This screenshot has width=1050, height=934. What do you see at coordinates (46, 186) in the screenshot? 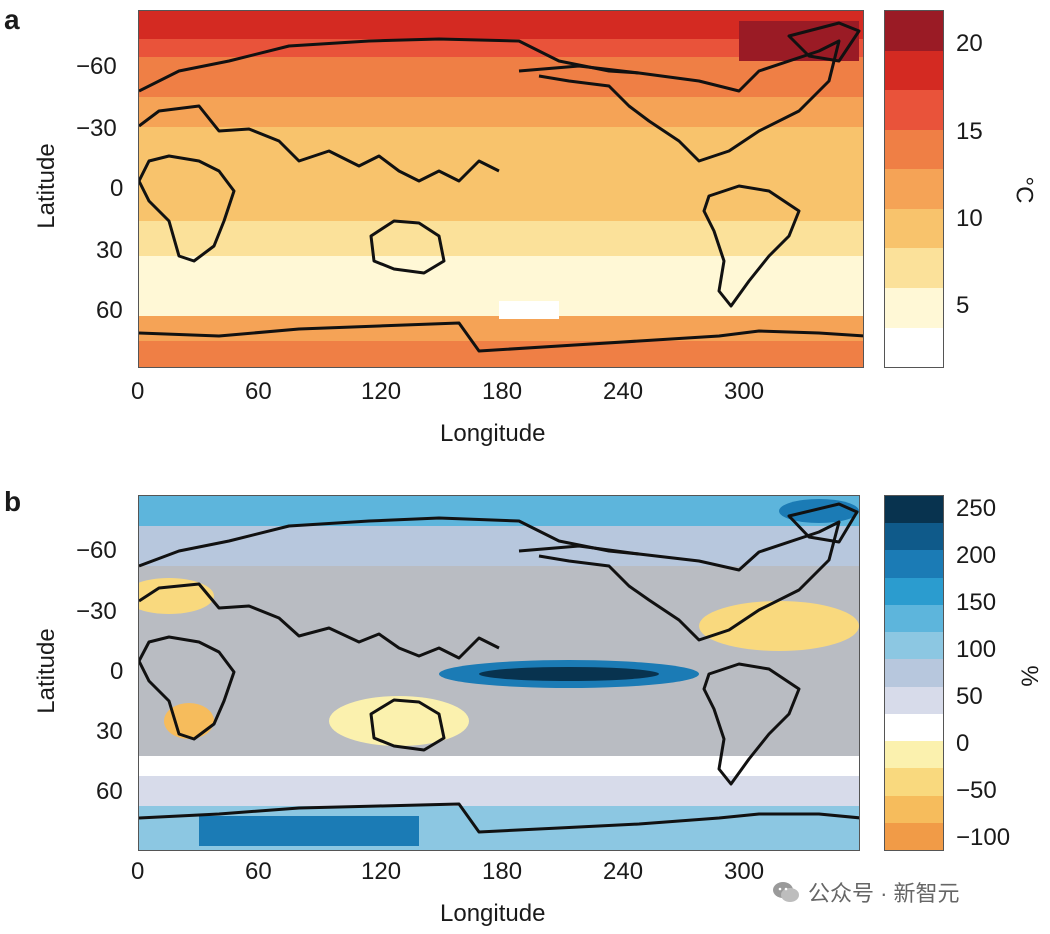
I see `panel-a-ylabel: Latitude` at bounding box center [46, 186].